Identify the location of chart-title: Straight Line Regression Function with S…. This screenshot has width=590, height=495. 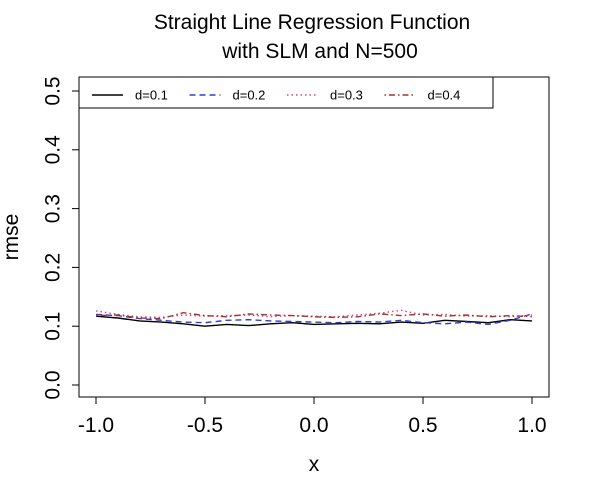
(312, 37).